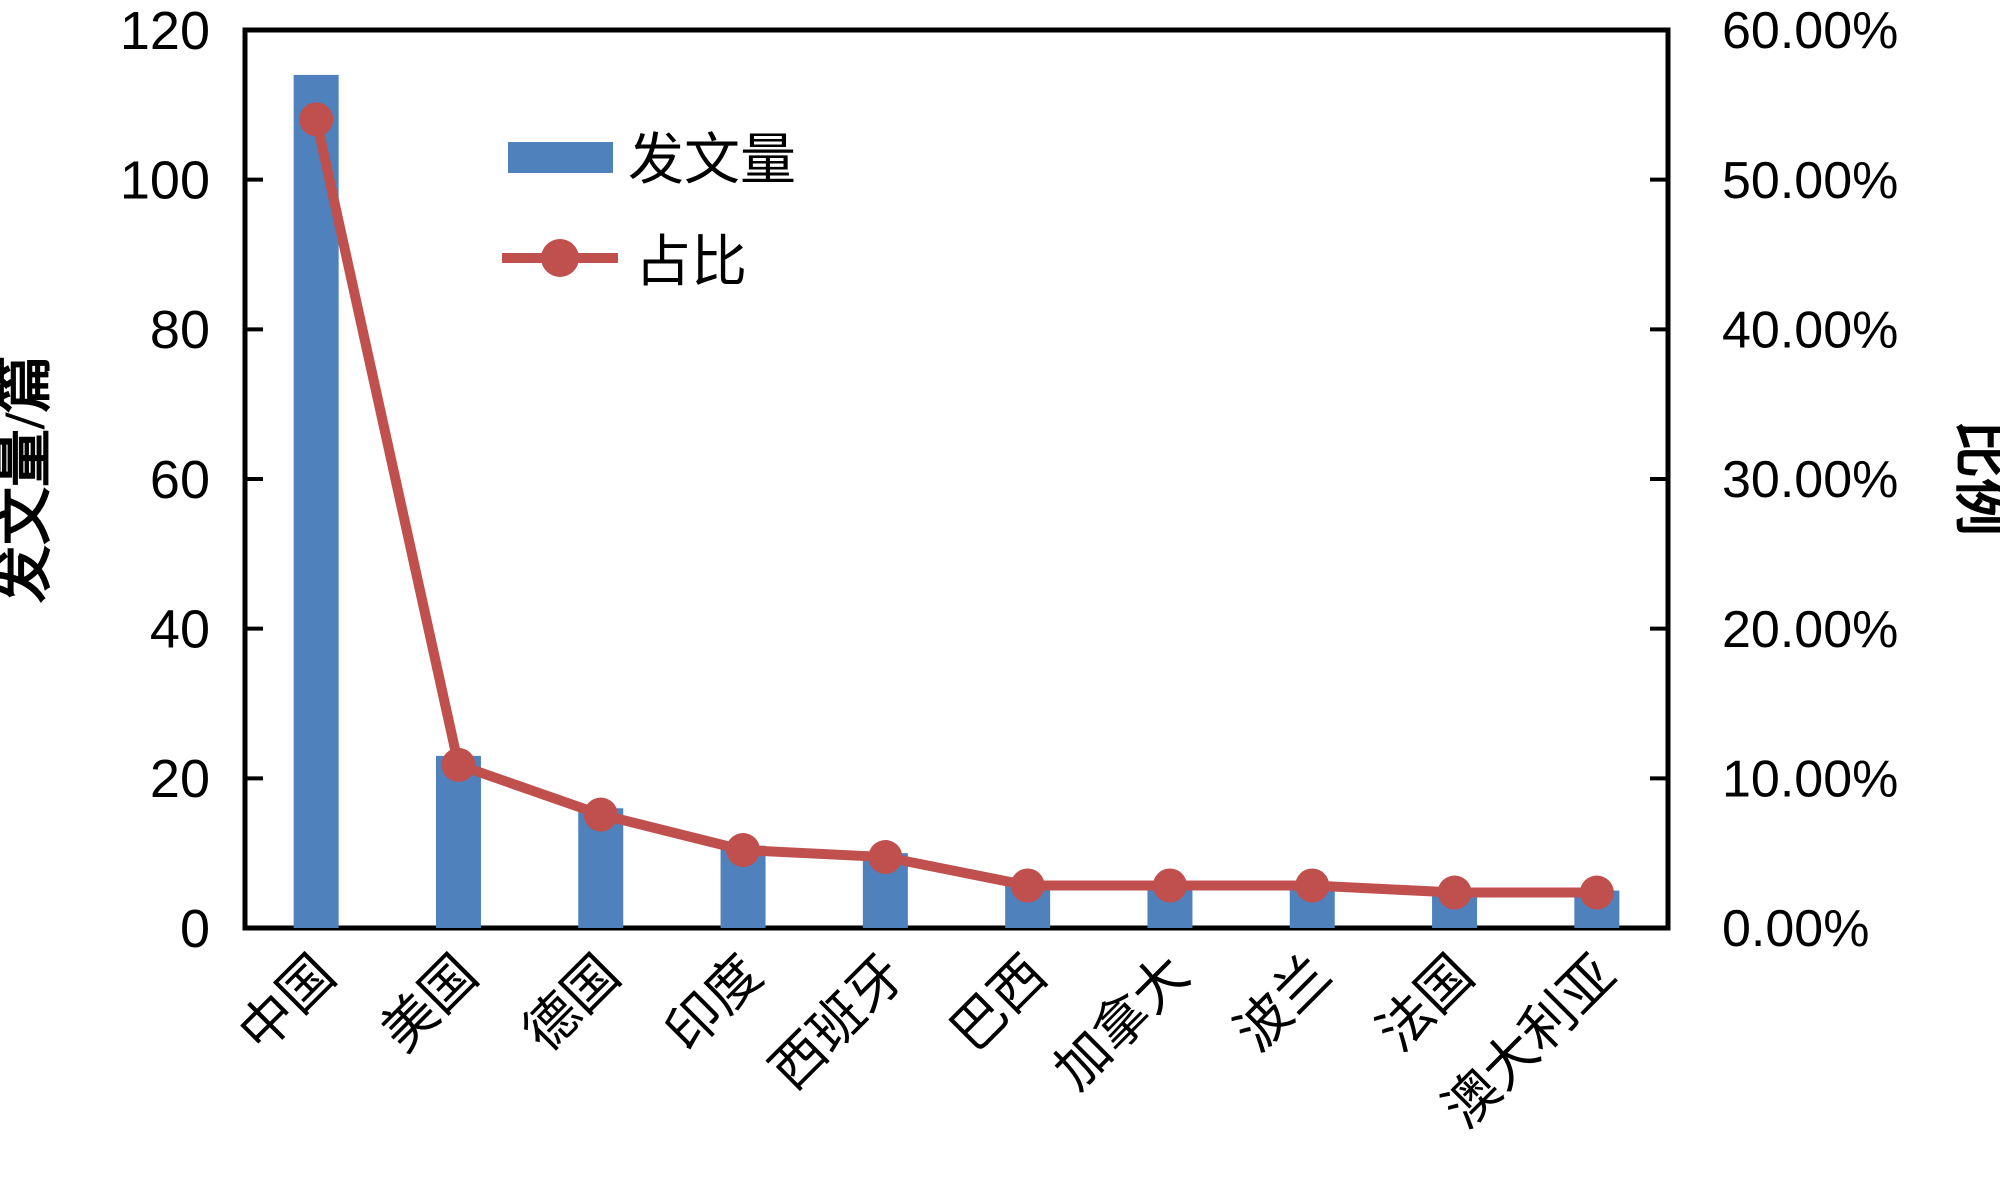 The height and width of the screenshot is (1182, 2000). What do you see at coordinates (691, 263) in the screenshot?
I see `legend-line-label: 占比` at bounding box center [691, 263].